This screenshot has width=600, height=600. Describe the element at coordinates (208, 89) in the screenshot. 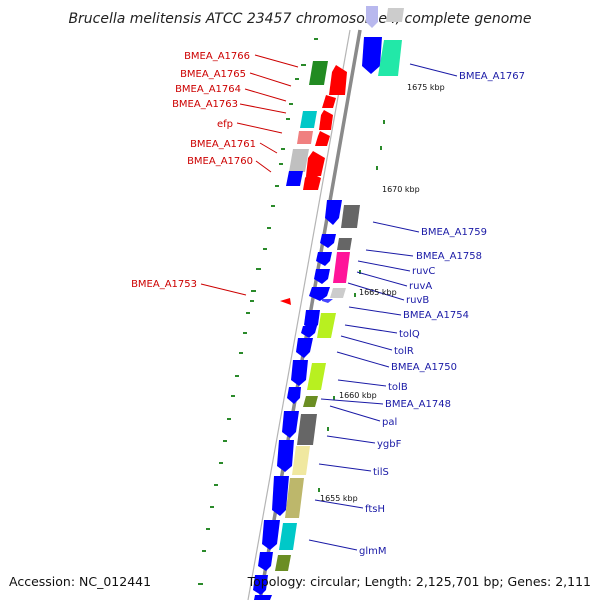

I see `label-BMEA_A1764: BMEA_A1764` at that location.